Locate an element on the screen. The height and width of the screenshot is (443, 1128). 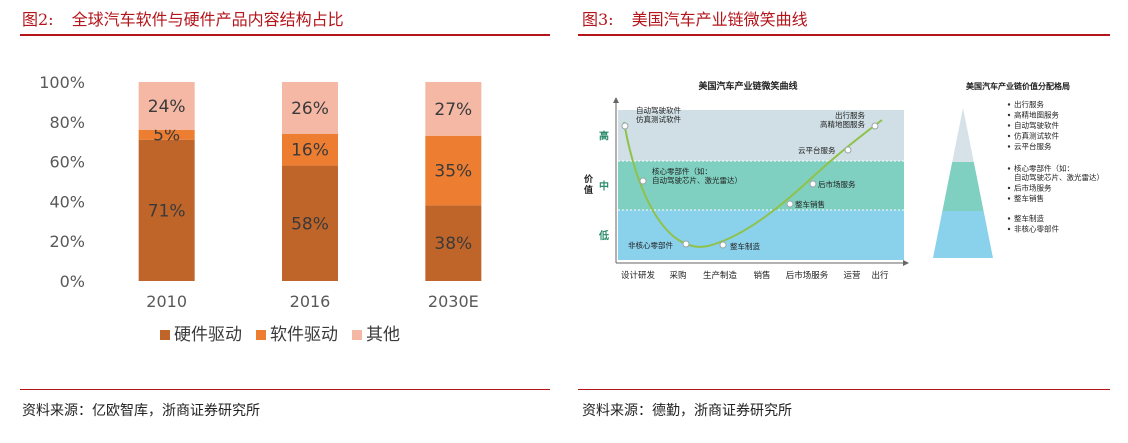
data-label: 38% is located at coordinates (453, 244).